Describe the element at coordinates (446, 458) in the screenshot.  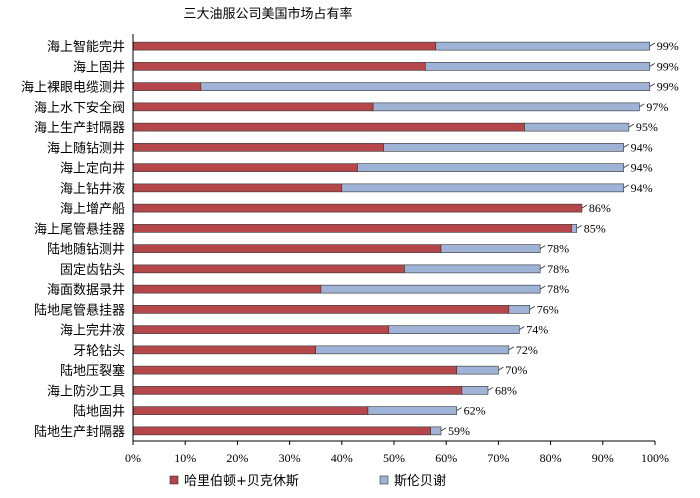
I see `x-tick-label: 60%` at that location.